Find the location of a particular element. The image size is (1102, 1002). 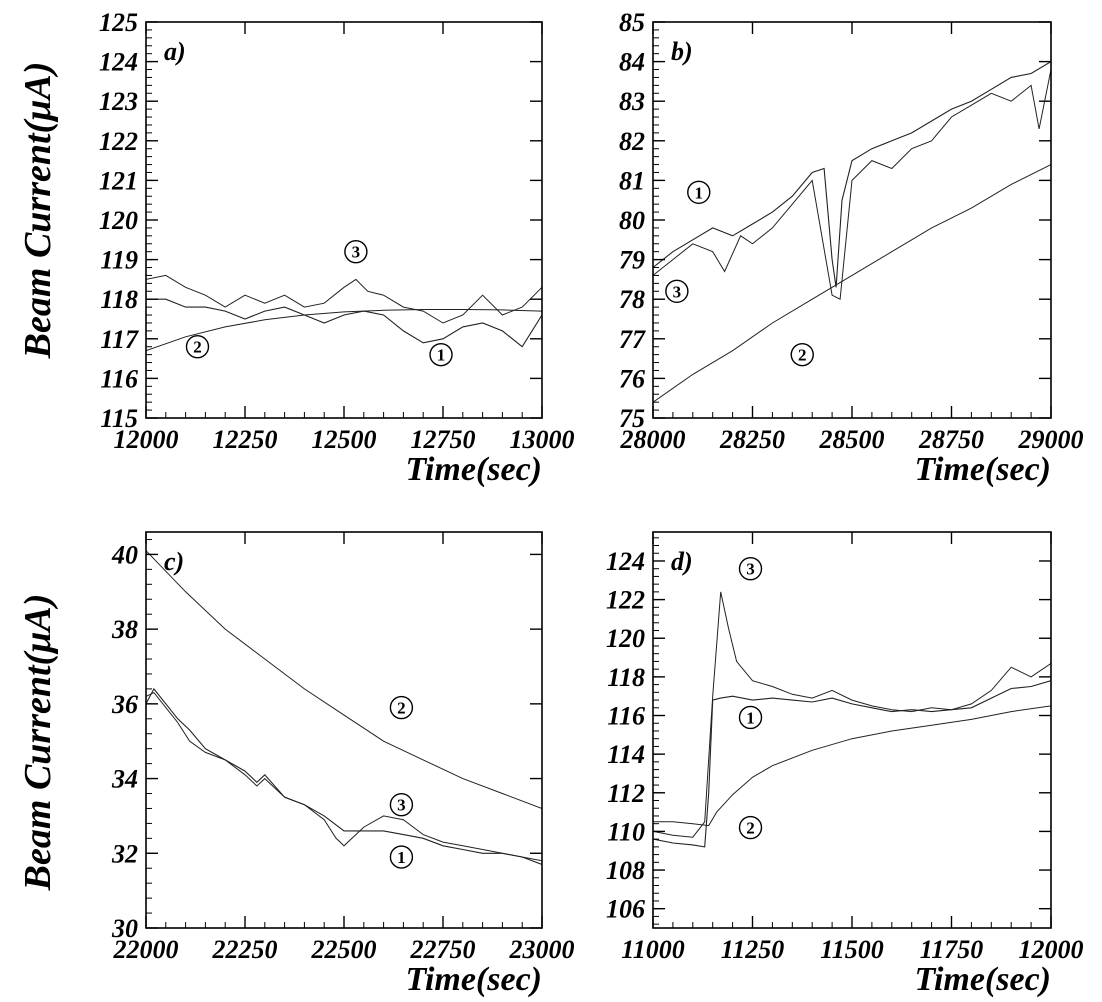

panel-label: c) is located at coordinates (174, 561).